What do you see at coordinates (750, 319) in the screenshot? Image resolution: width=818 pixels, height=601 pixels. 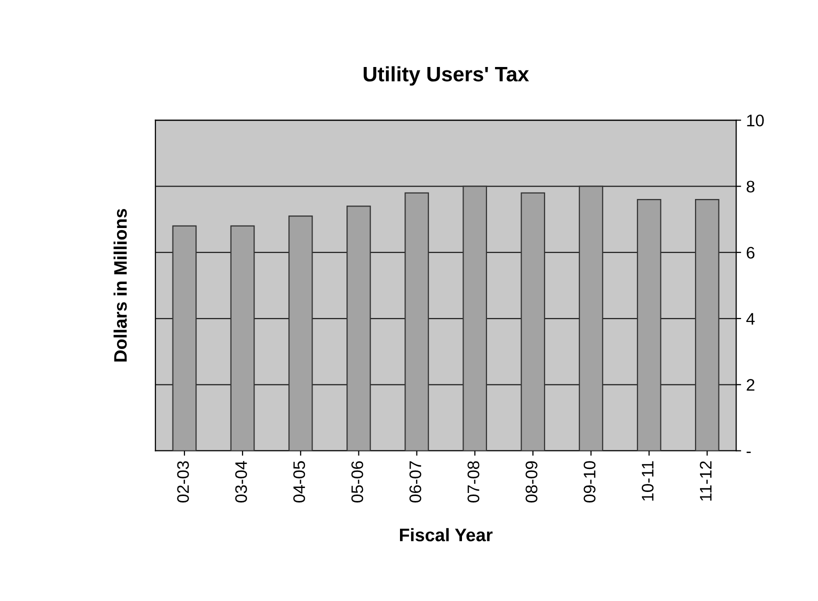 I see `y-tick-label: 4` at bounding box center [750, 319].